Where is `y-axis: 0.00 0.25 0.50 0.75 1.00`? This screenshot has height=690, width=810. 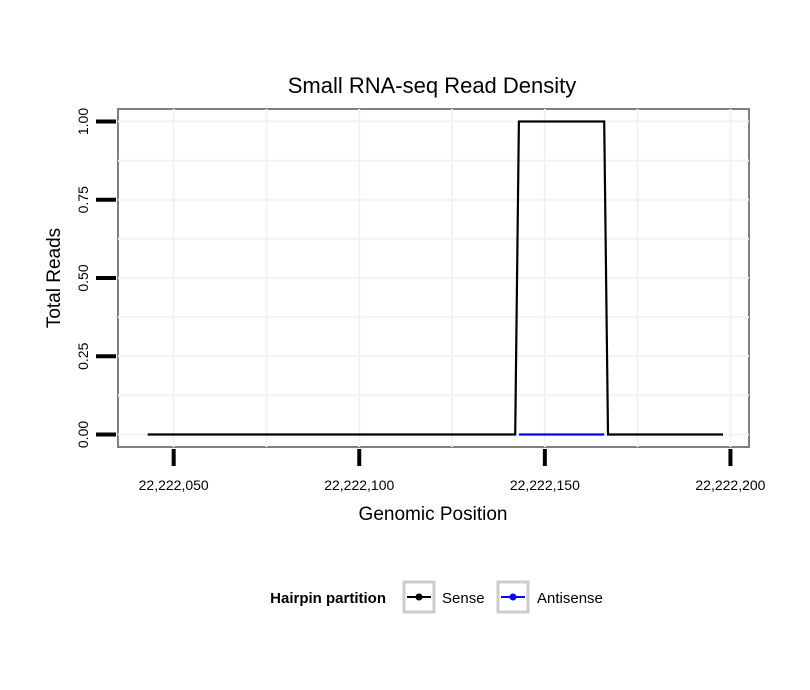
y-axis: 0.00 0.25 0.50 0.75 1.00 is located at coordinates (95, 278).